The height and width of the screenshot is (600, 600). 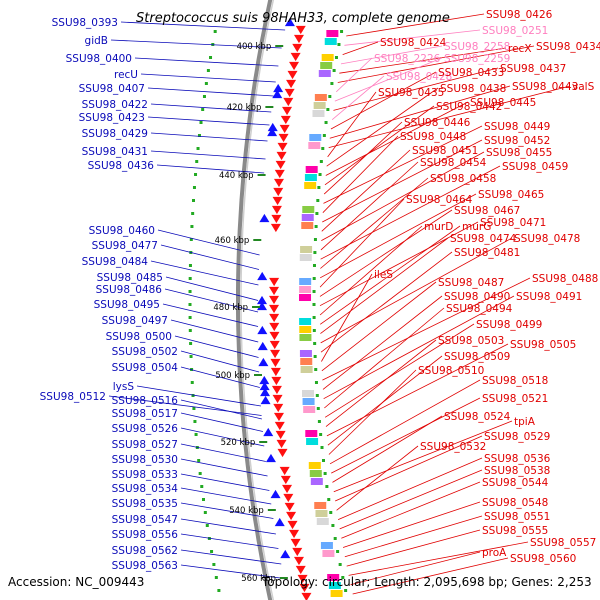 What do you see at coordinates (244, 108) in the screenshot?
I see `kbp-tick-label: 420 kbp` at bounding box center [244, 108].